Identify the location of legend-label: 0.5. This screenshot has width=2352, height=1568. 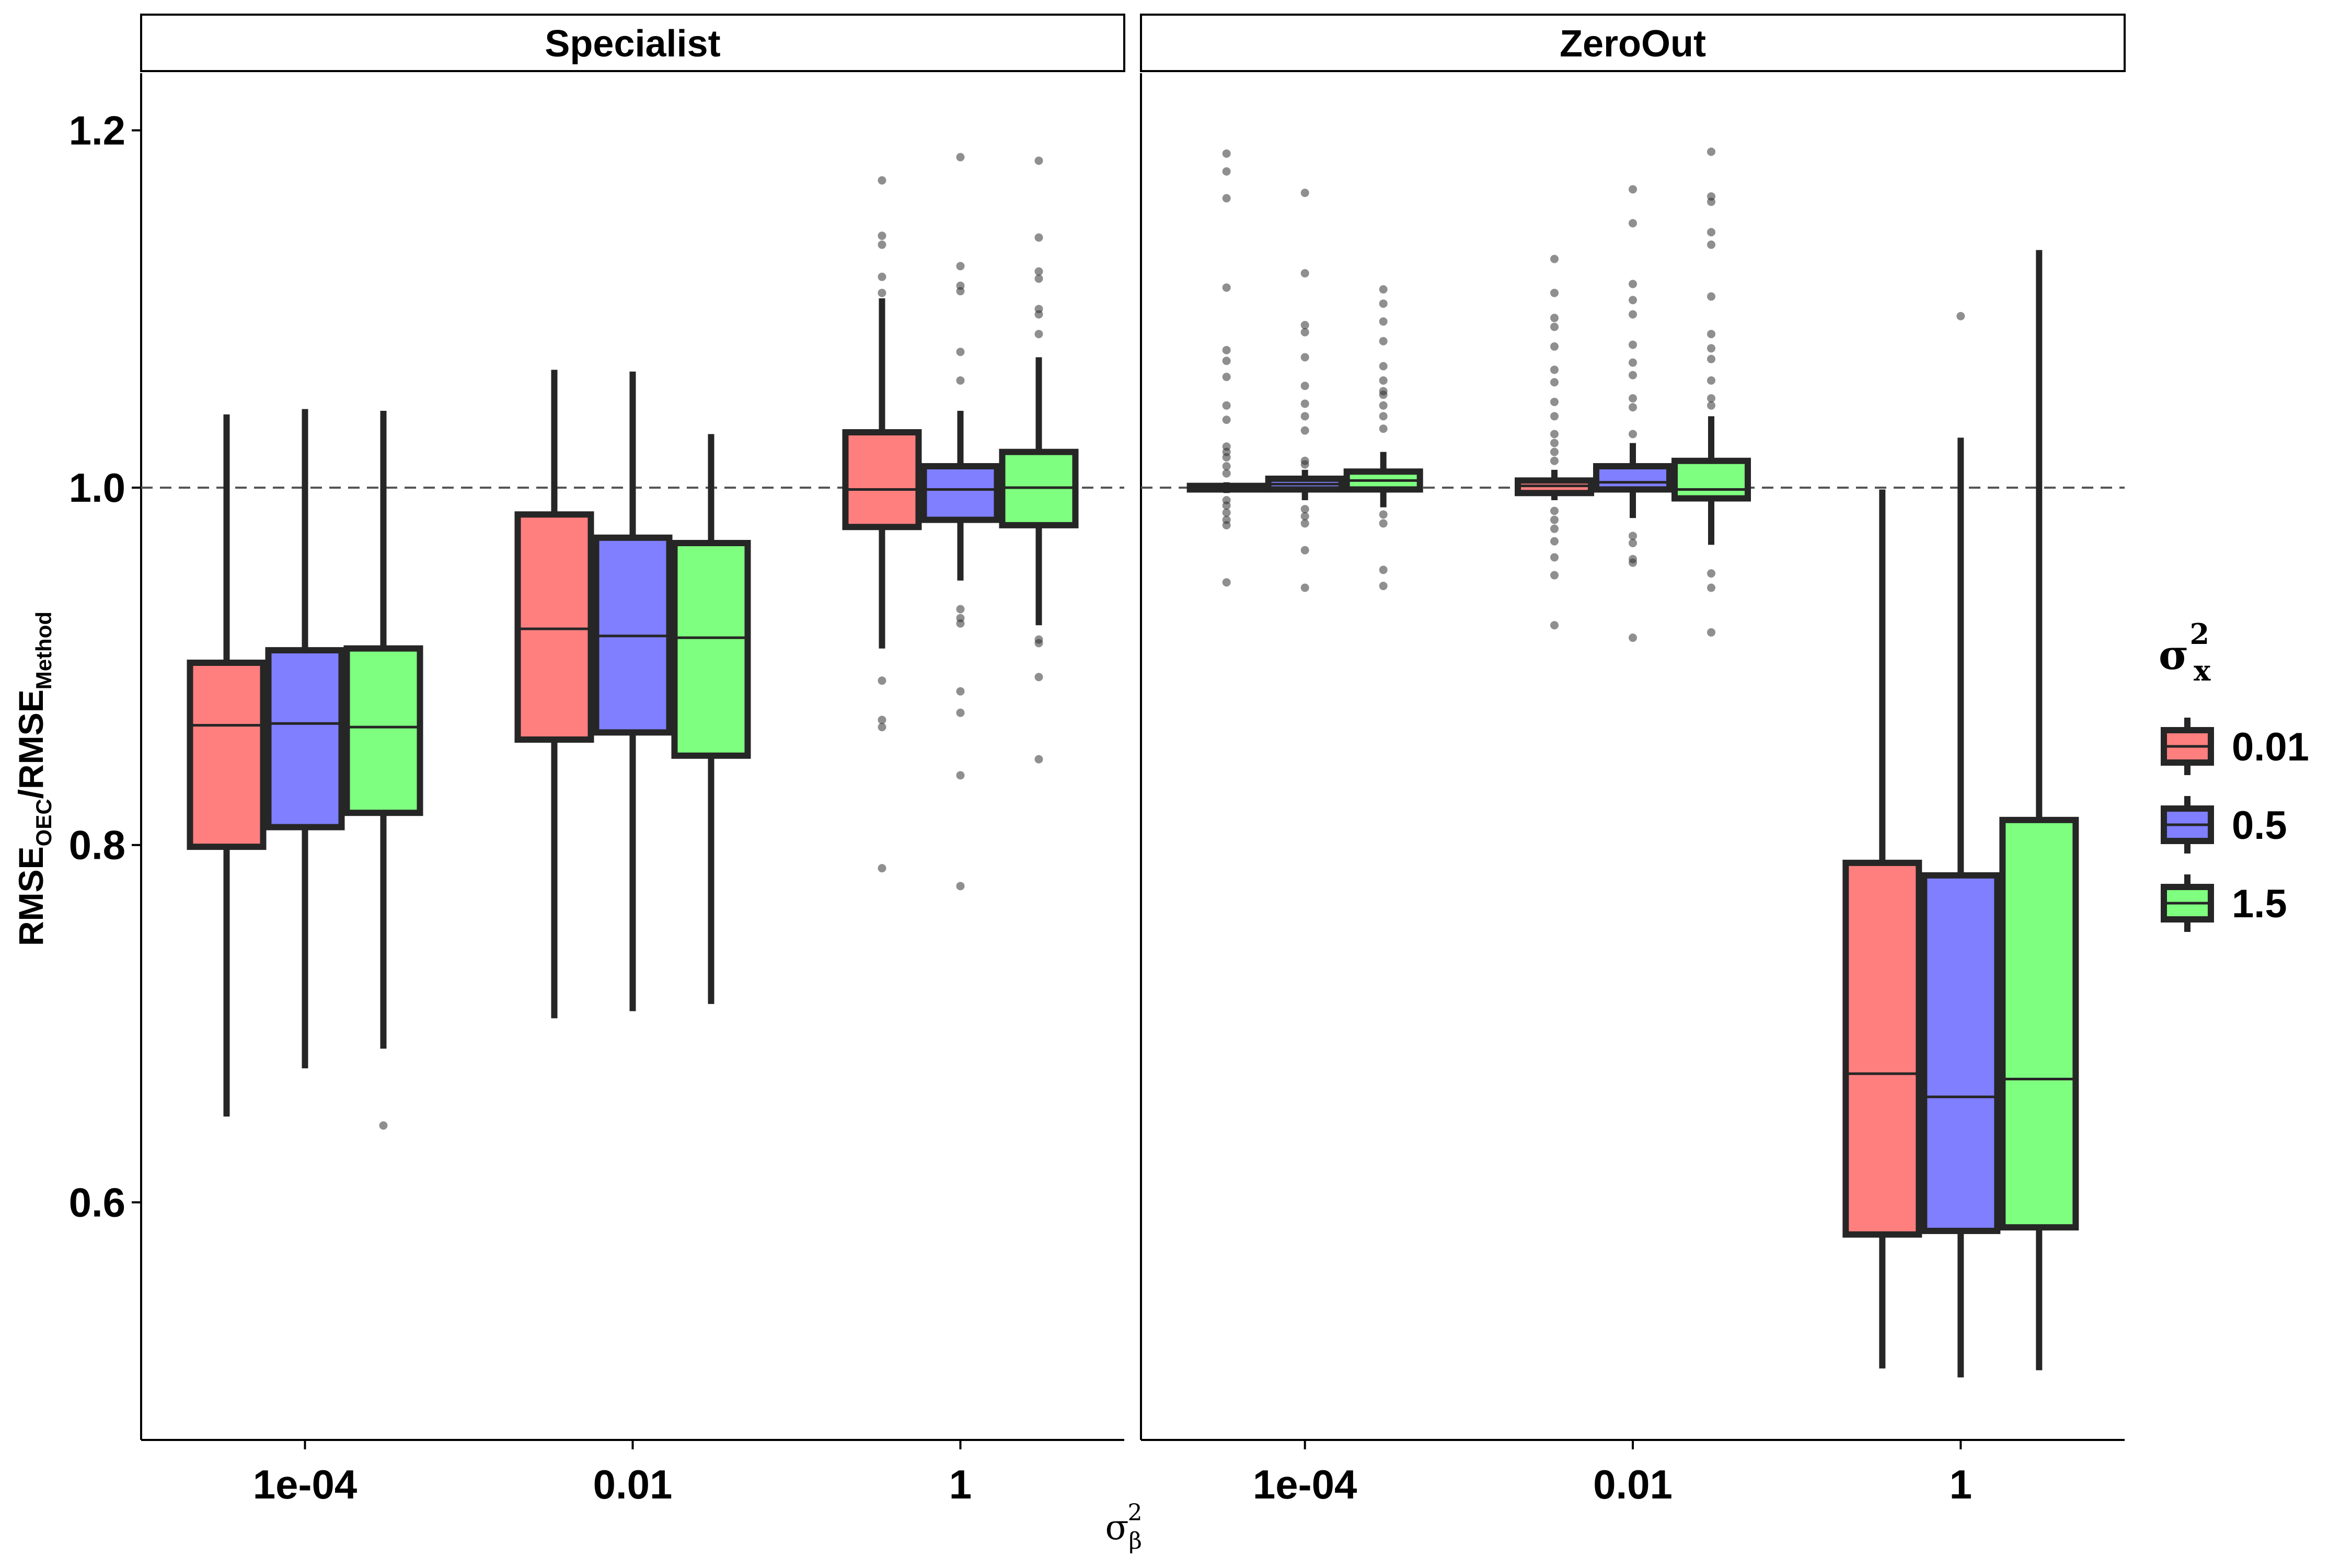
(2259, 825).